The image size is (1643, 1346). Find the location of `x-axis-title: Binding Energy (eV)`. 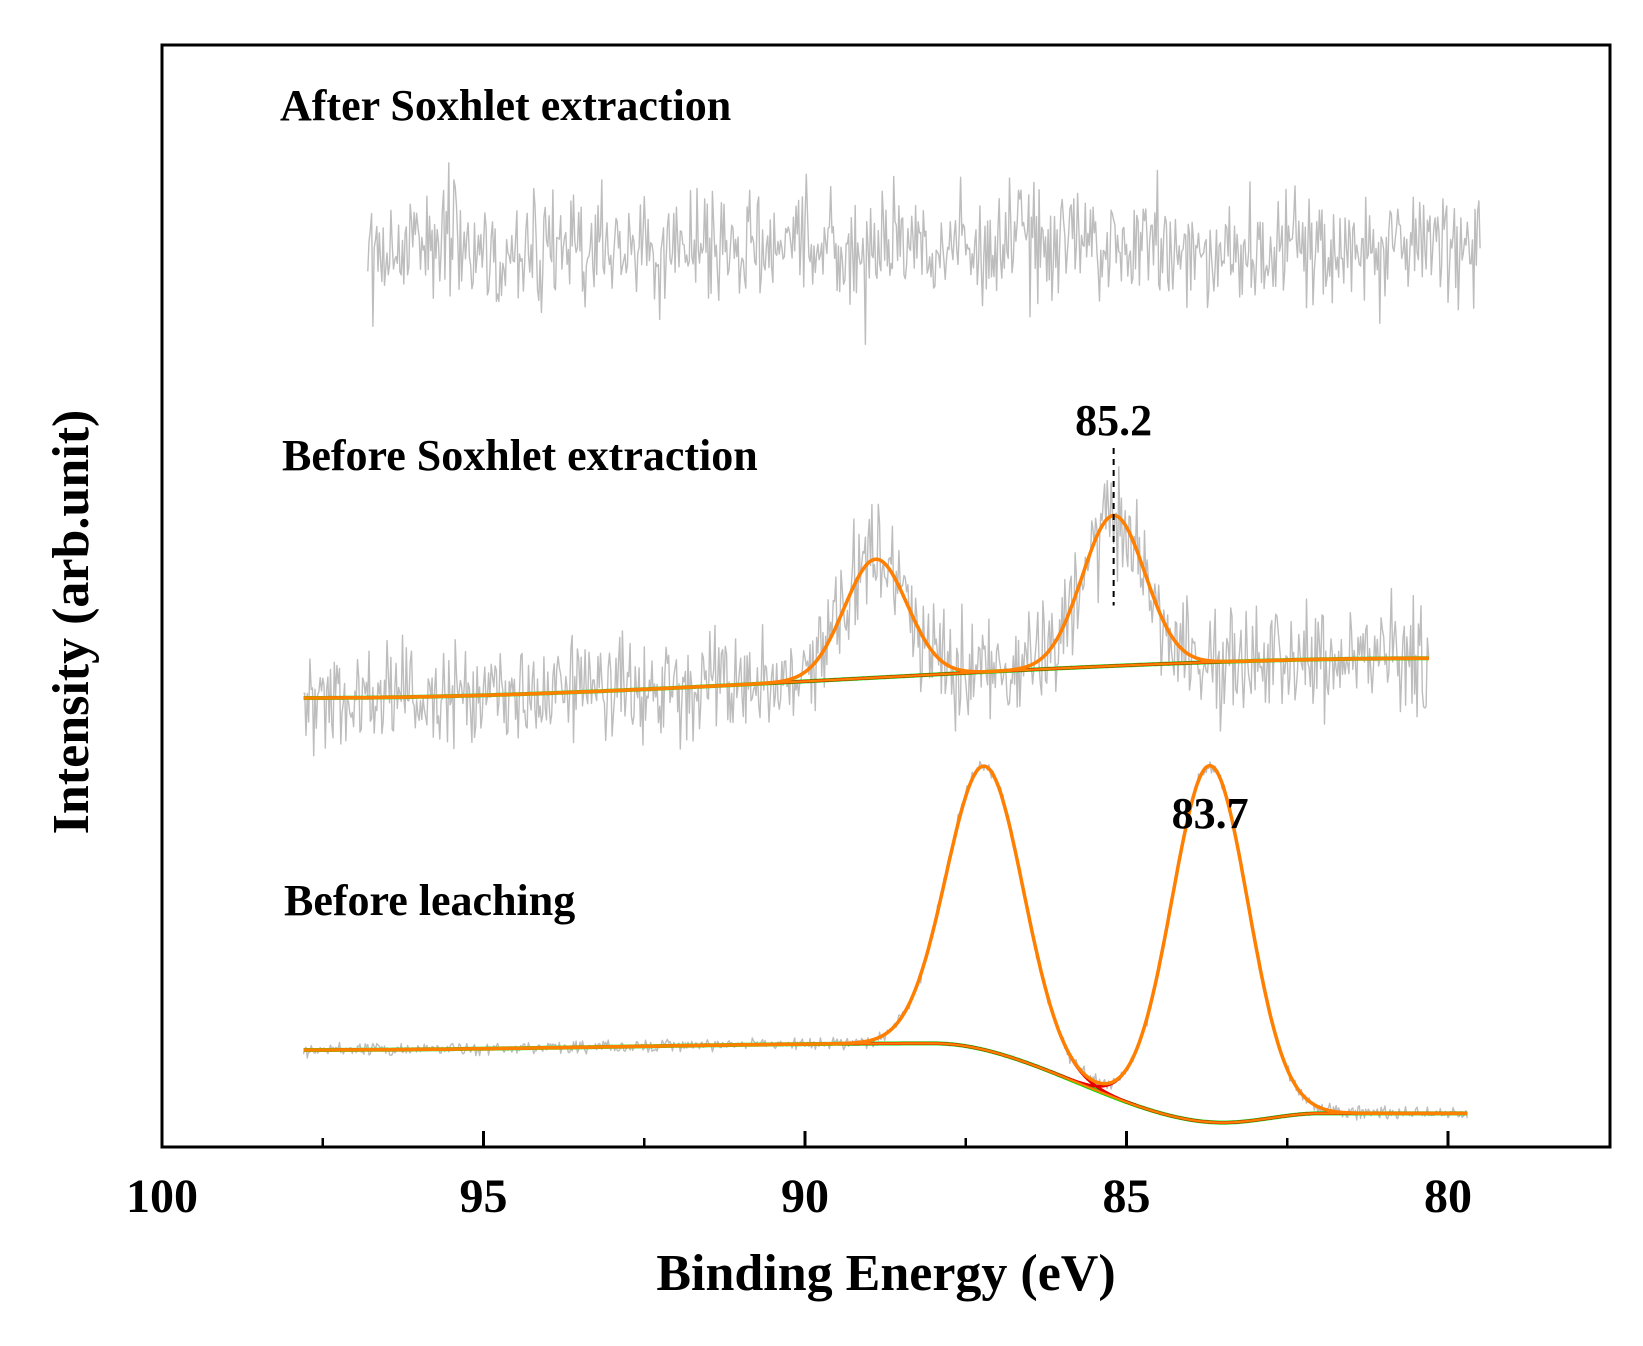

x-axis-title: Binding Energy (eV) is located at coordinates (885, 1273).